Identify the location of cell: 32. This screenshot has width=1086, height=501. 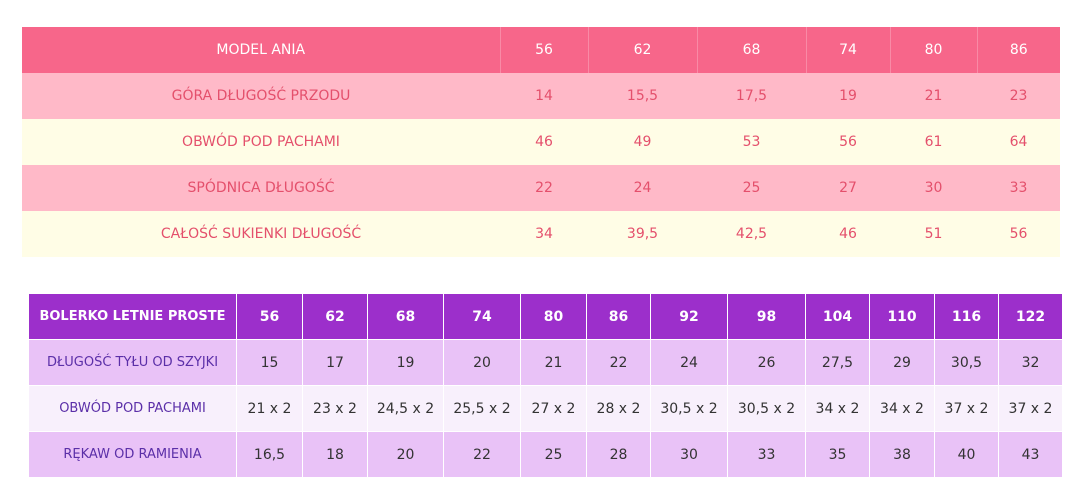
(1030, 362).